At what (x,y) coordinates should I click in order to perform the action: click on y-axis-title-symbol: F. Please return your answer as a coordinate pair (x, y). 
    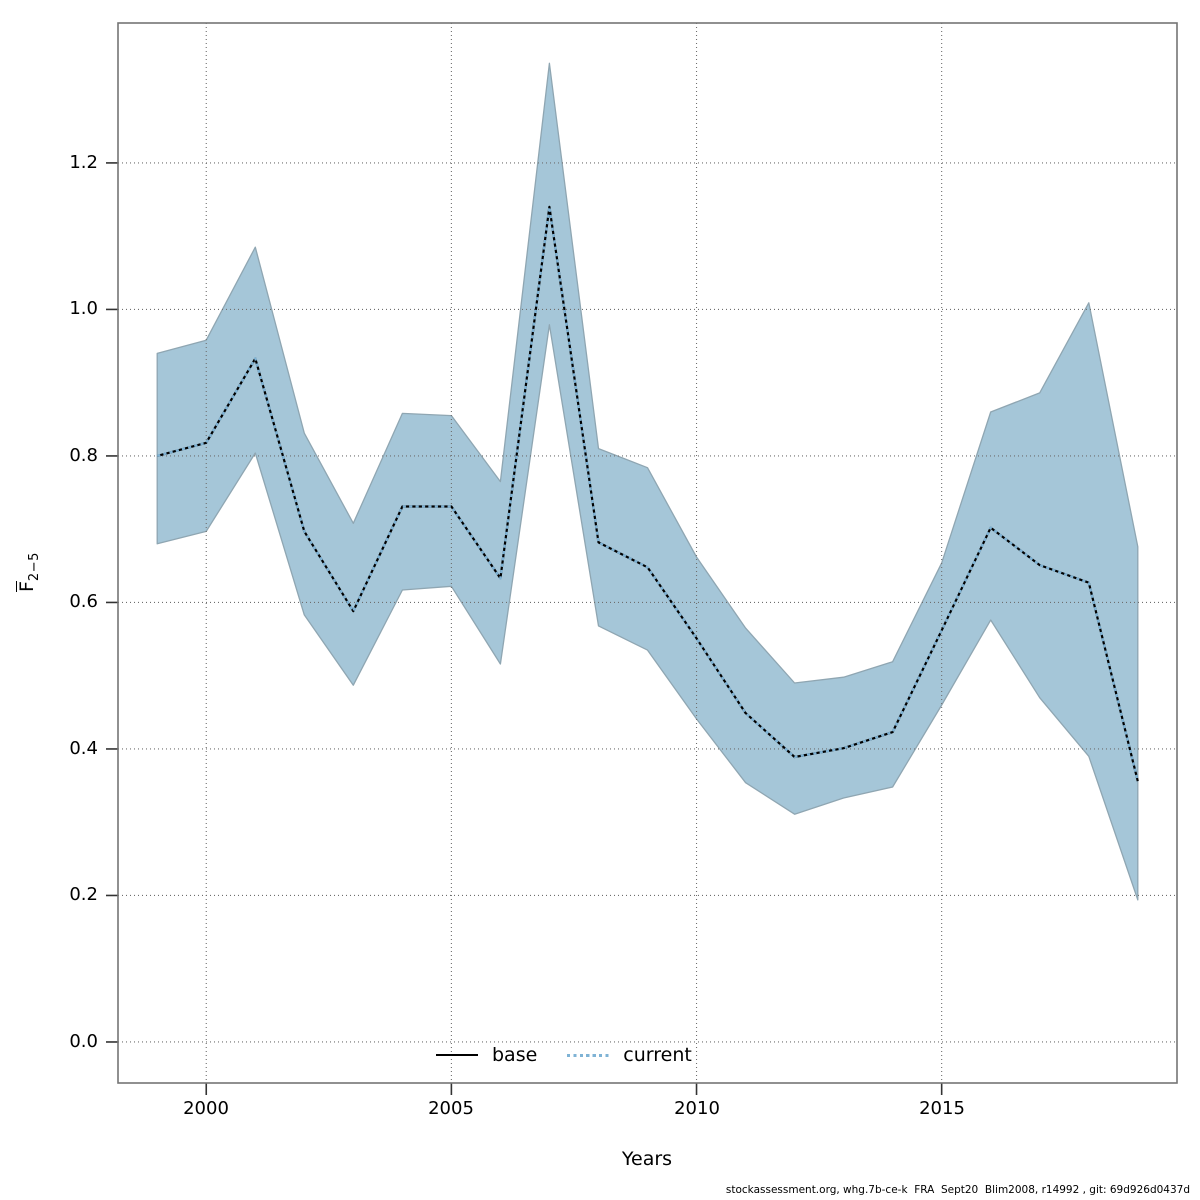
    Looking at the image, I should click on (27, 586).